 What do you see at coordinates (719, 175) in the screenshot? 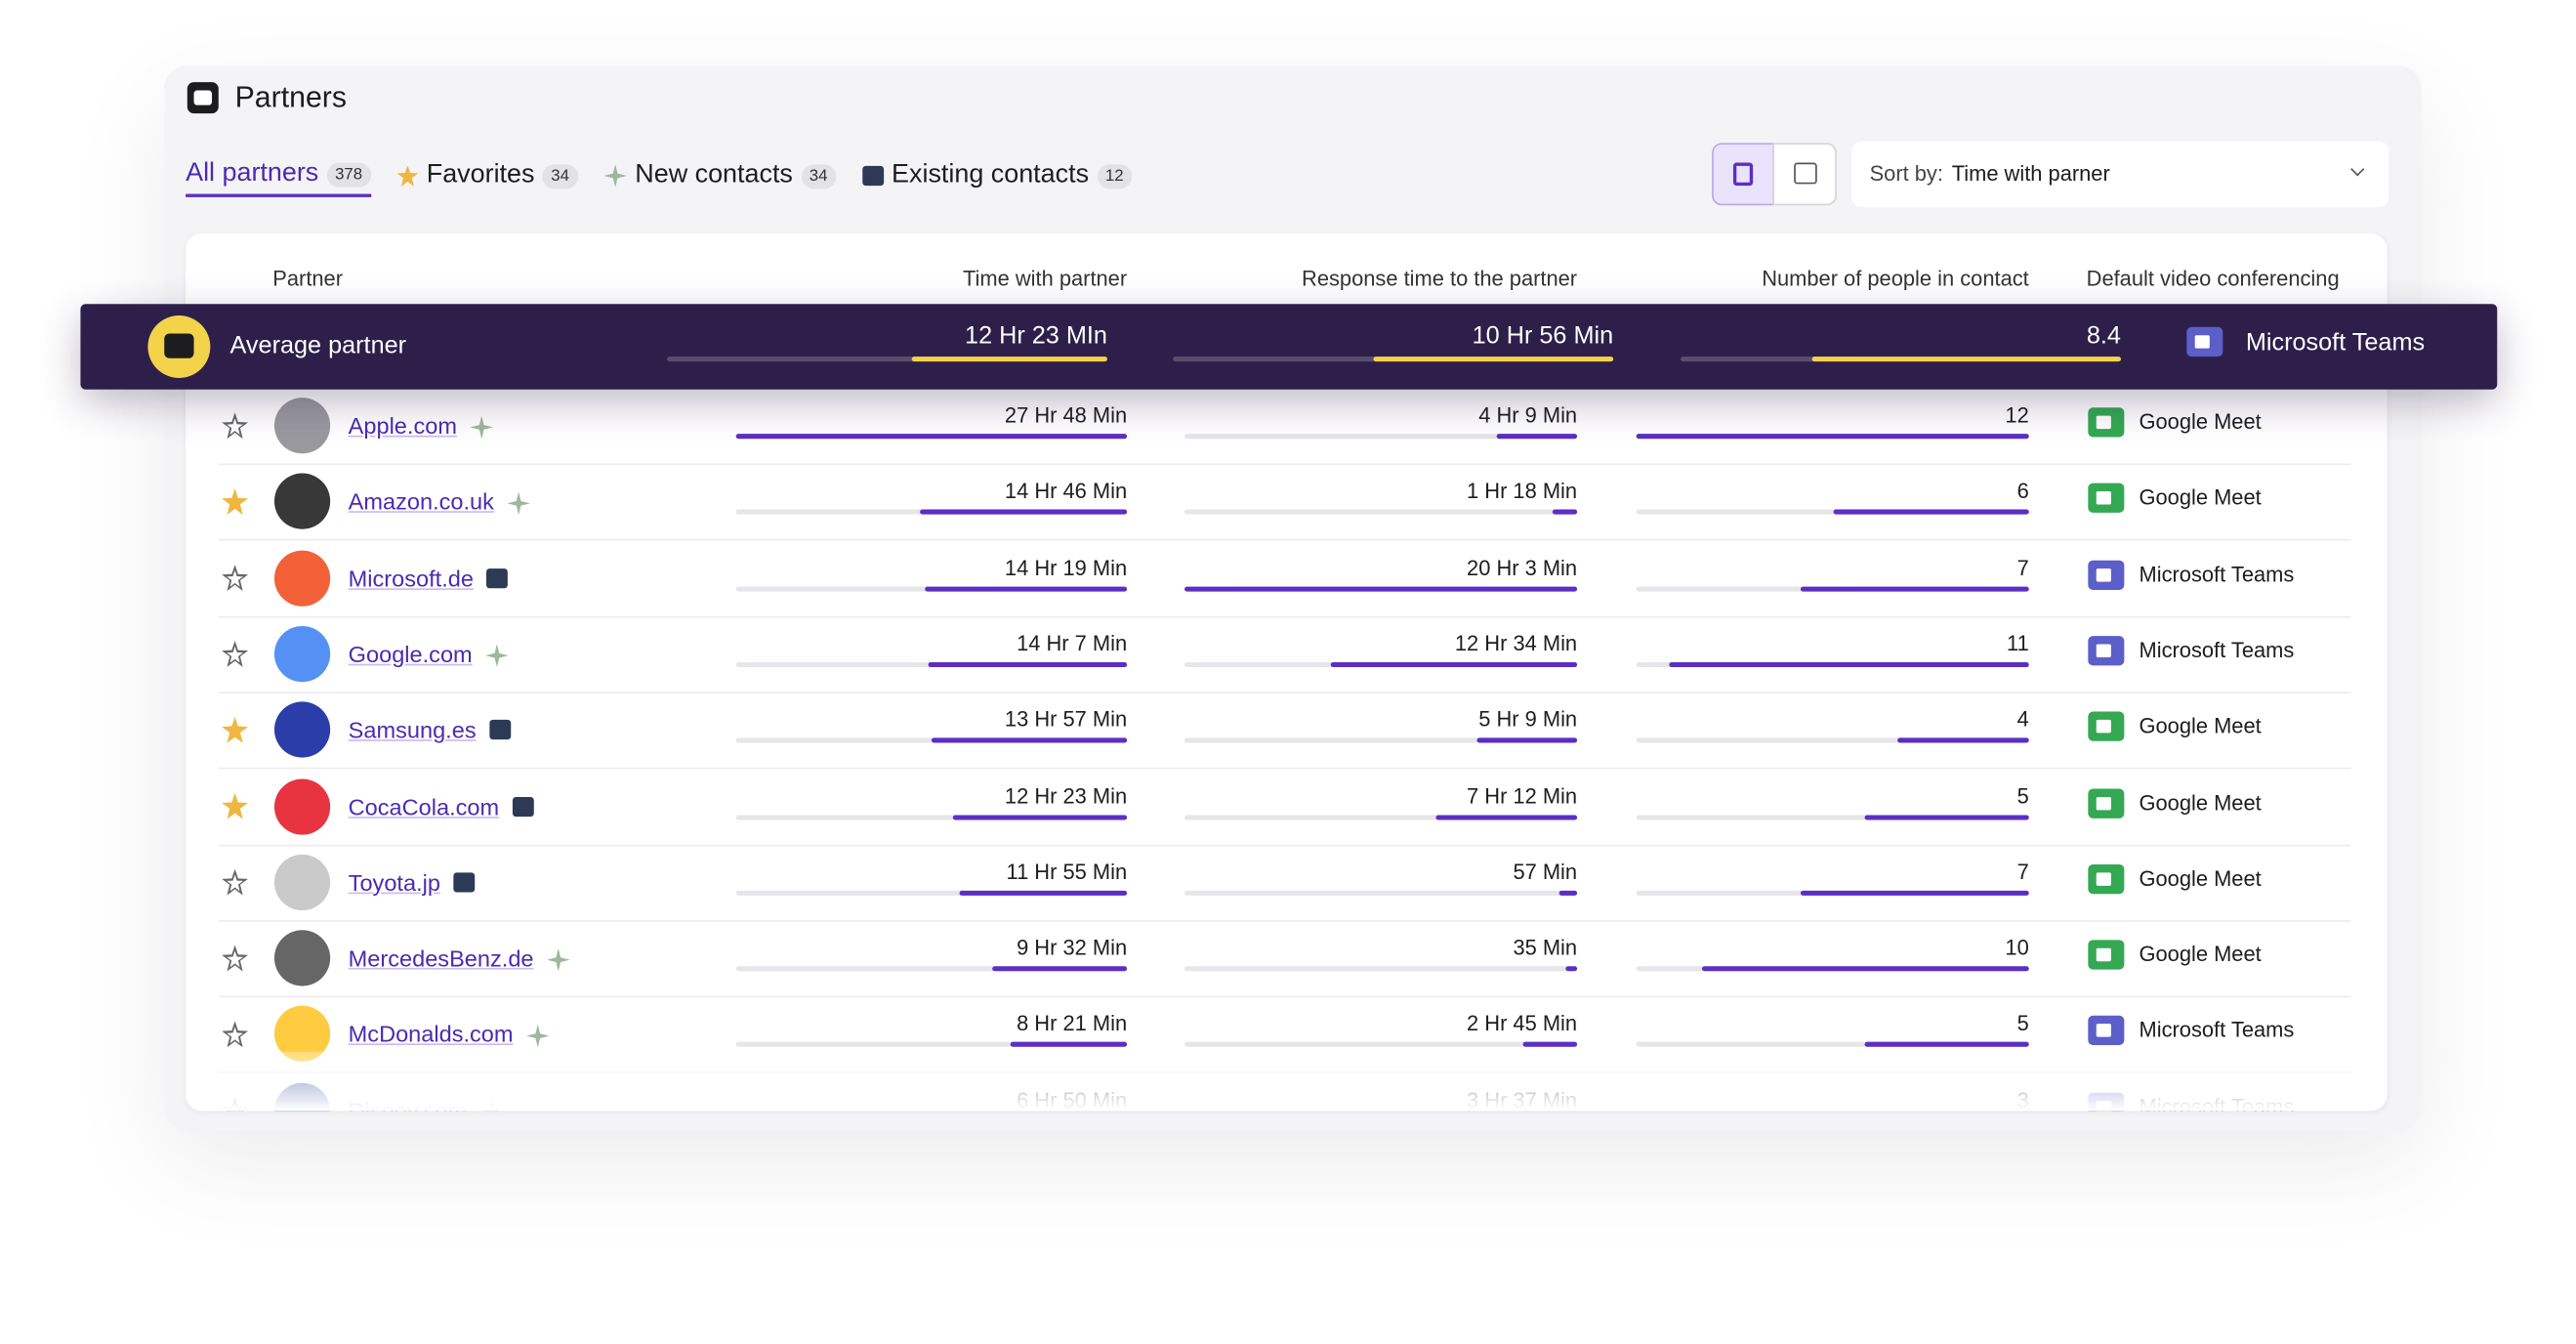
I see `tab: New contacts 34` at bounding box center [719, 175].